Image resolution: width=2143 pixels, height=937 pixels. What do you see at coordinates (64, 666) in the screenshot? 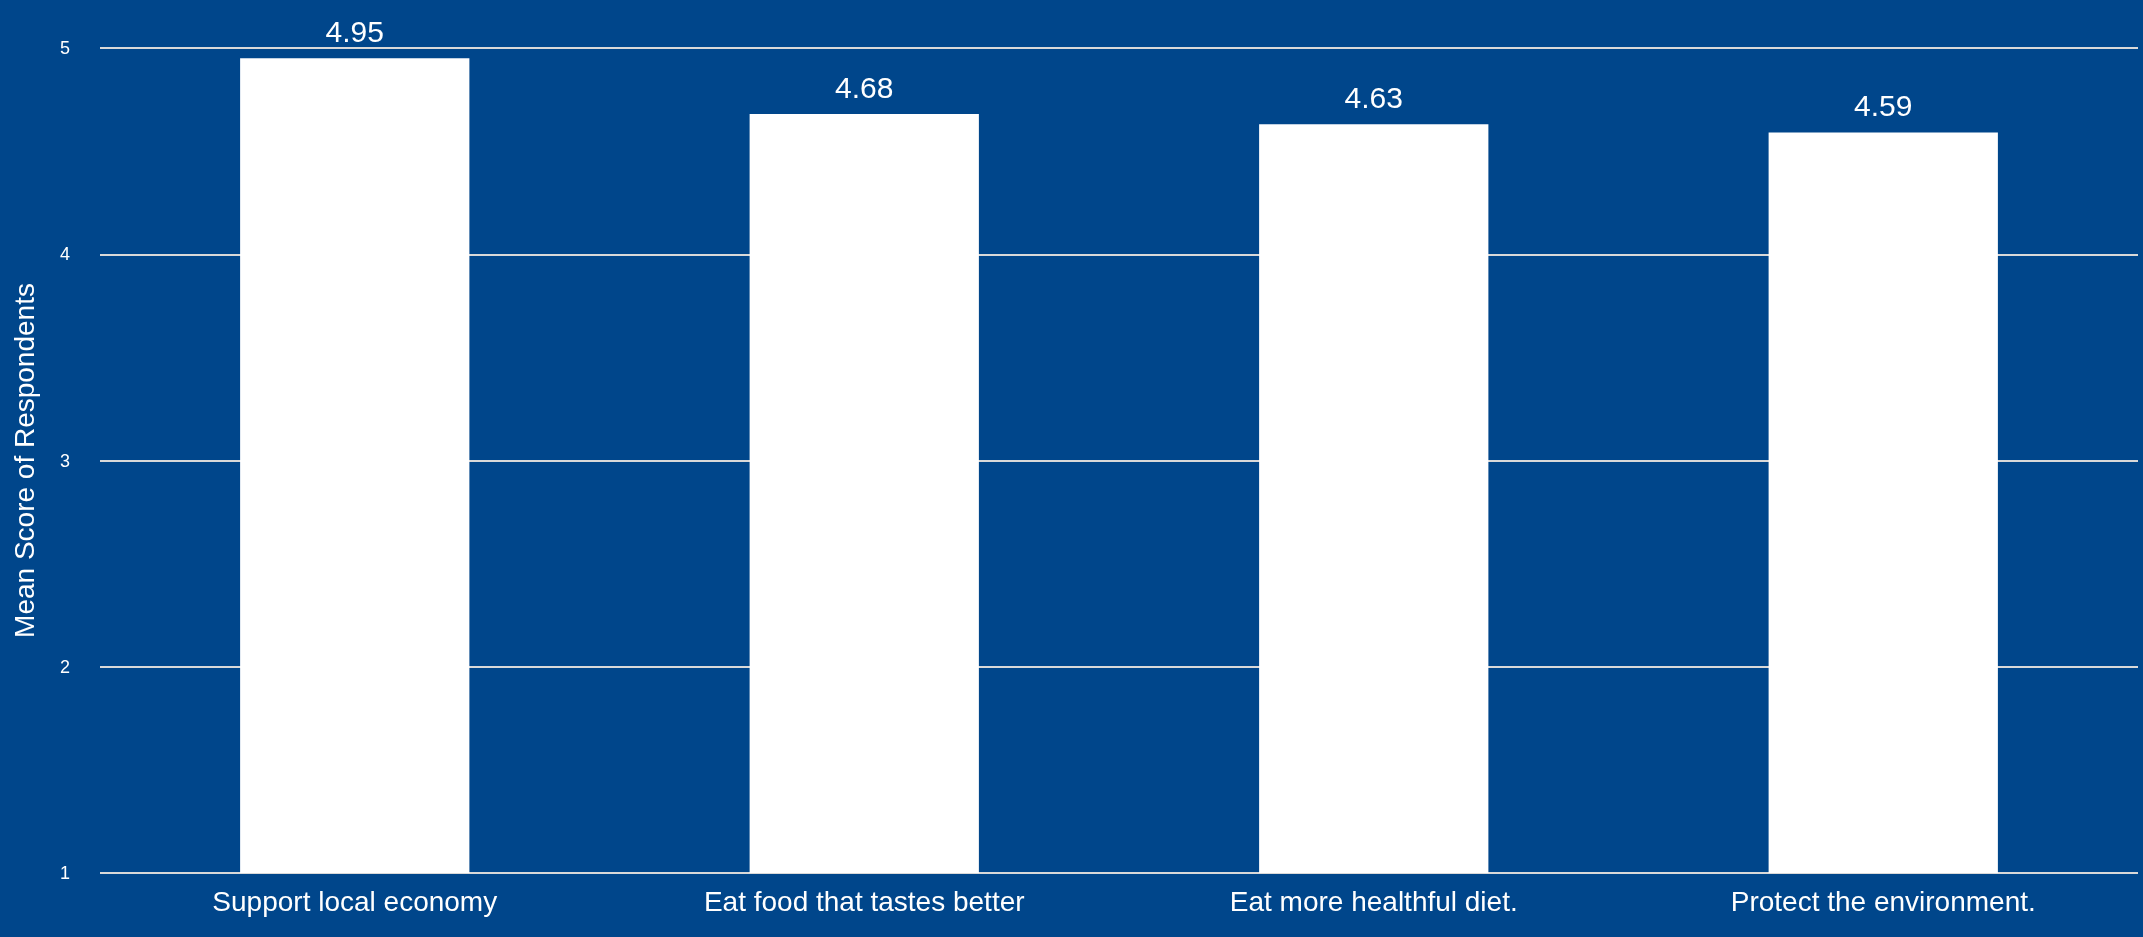
I see `y-tick-label: 2` at bounding box center [64, 666].